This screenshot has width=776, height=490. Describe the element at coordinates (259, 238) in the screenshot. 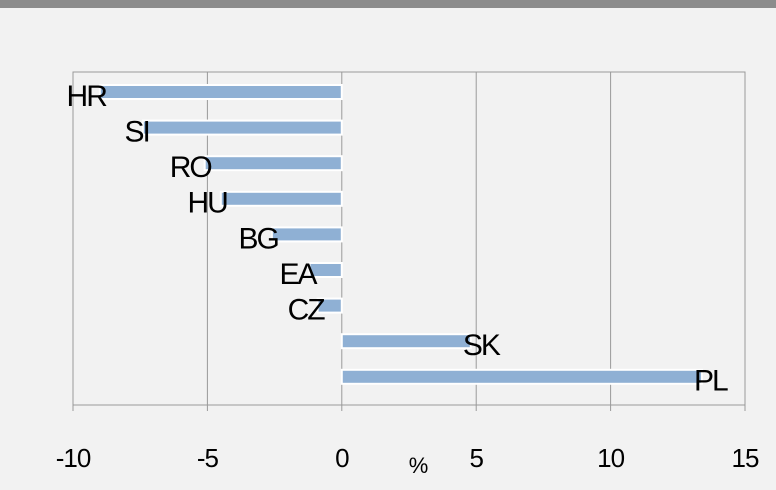

I see `category-label: BG` at that location.